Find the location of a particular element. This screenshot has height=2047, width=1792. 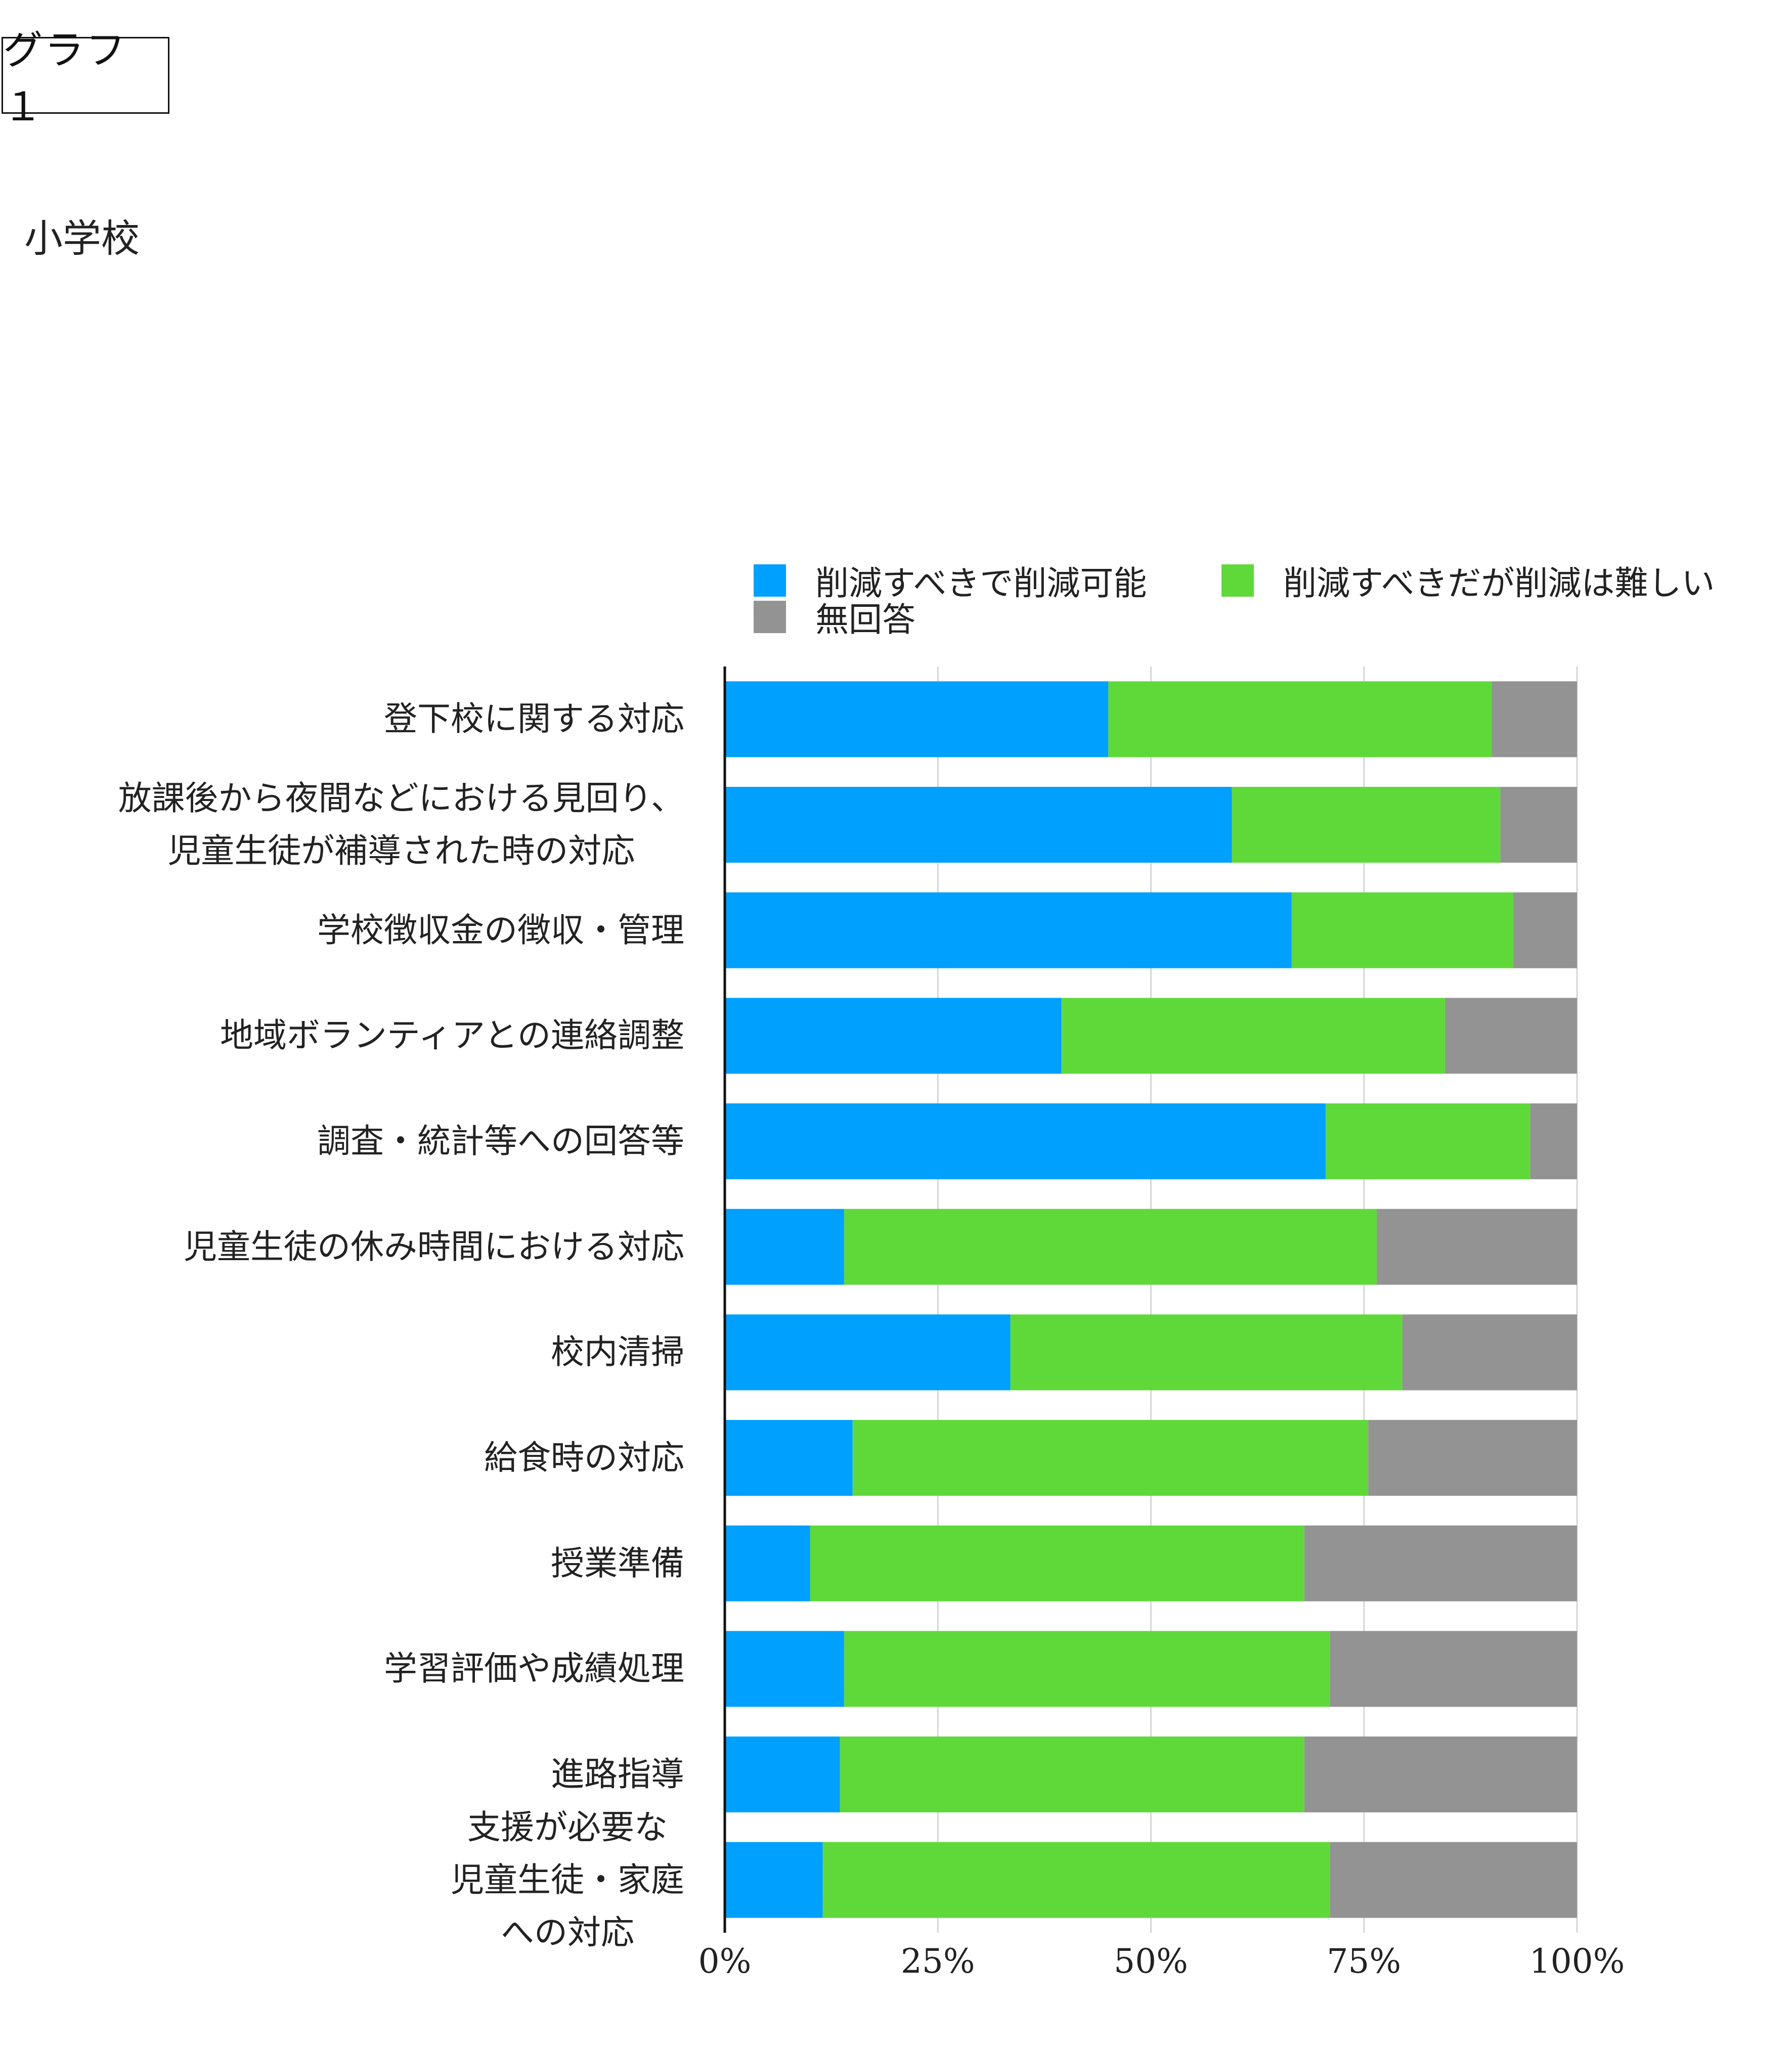

legend-swatch-reducible is located at coordinates (770, 581).